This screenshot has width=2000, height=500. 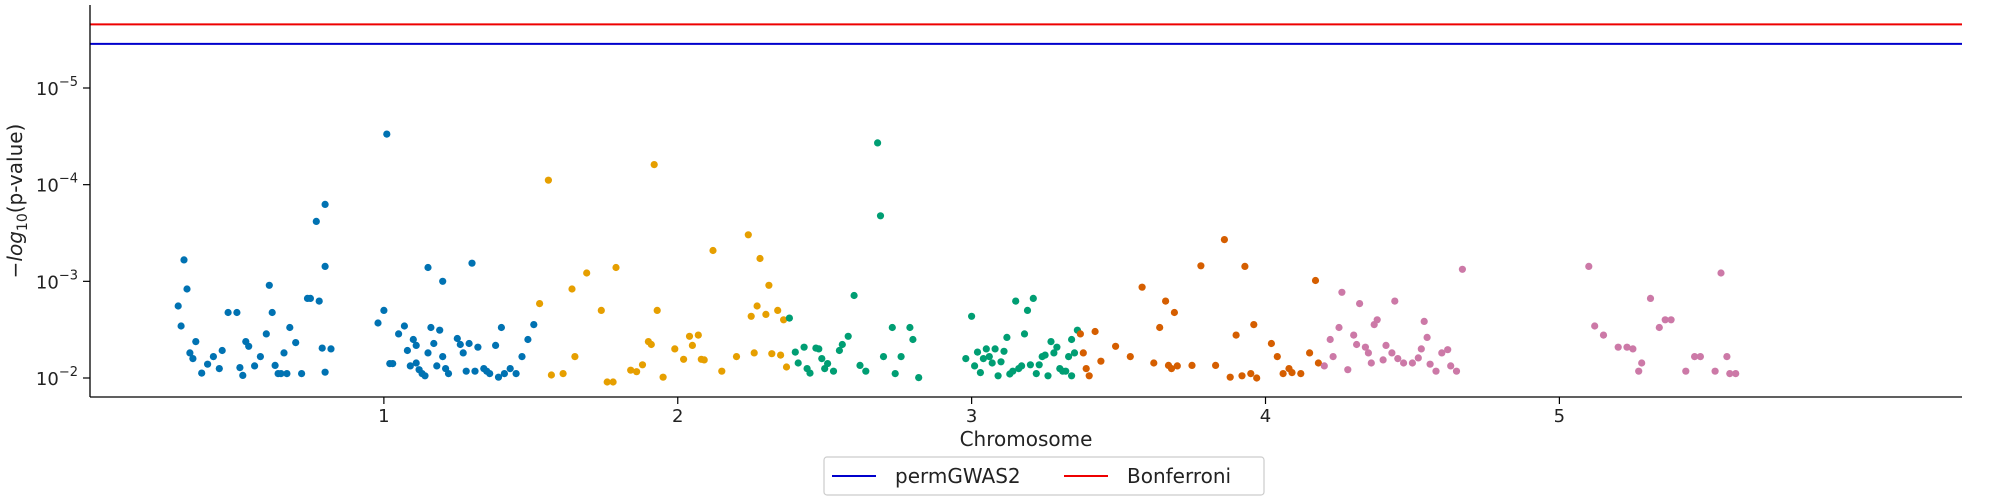 What do you see at coordinates (383, 416) in the screenshot?
I see `x-tick-label: 1` at bounding box center [383, 416].